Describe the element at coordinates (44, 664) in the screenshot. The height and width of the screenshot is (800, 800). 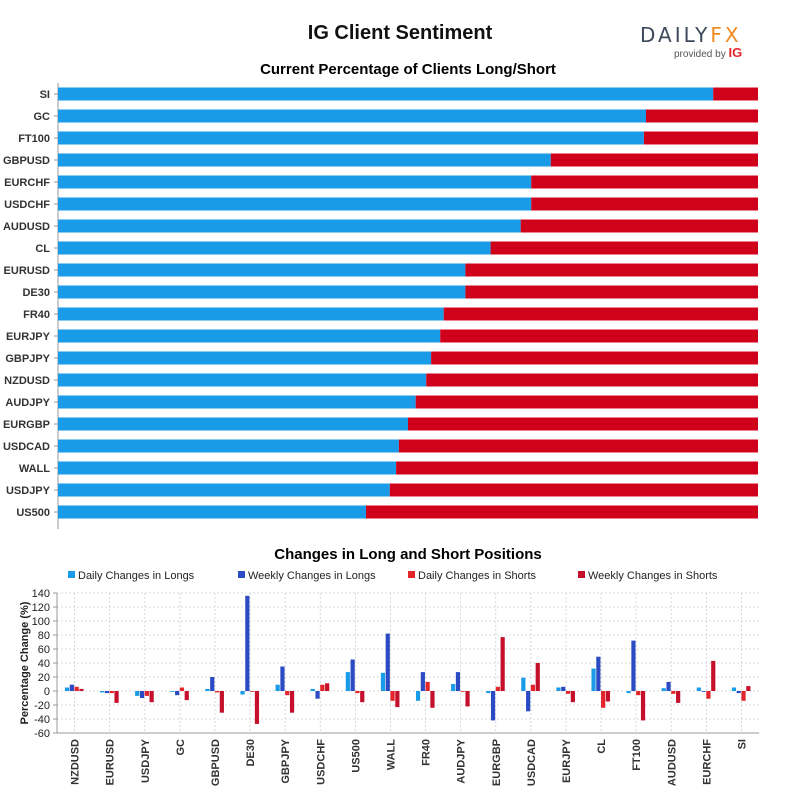
I see `chart2-y-tick-label: 40` at that location.